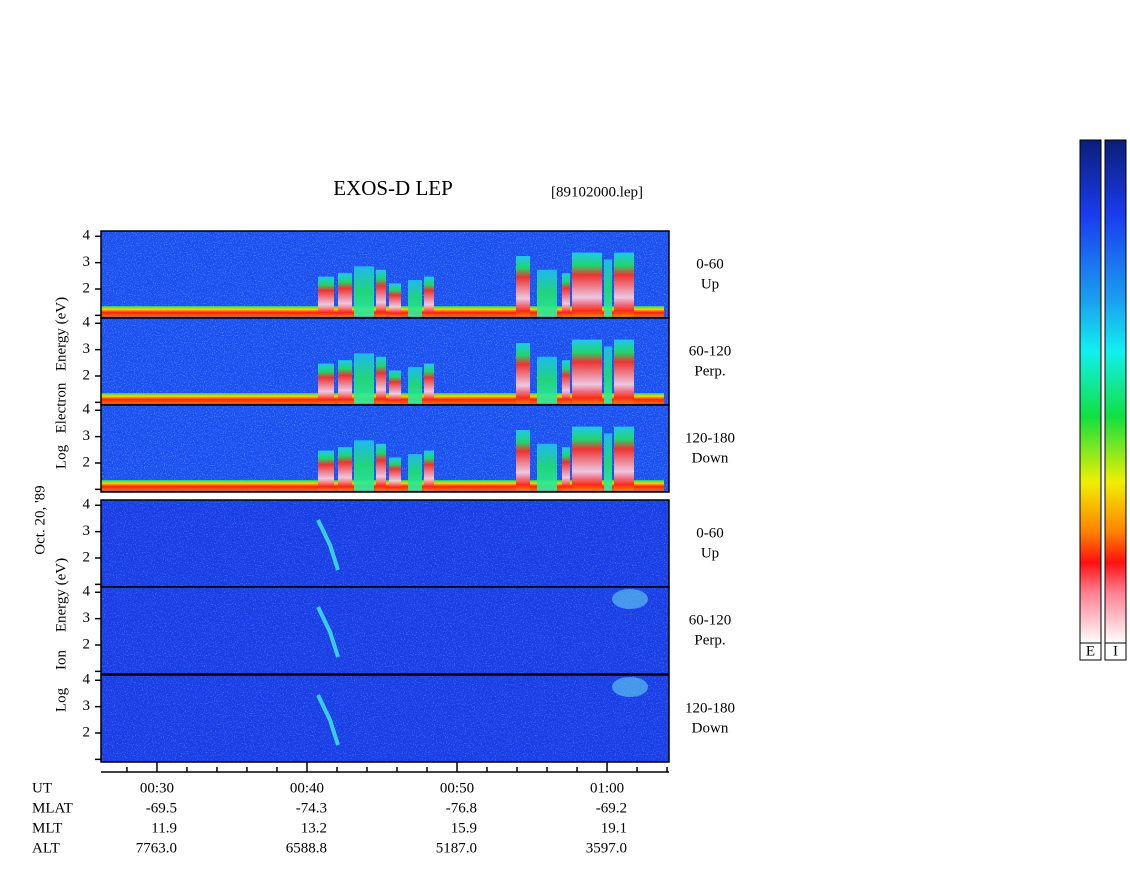 Image resolution: width=1130 pixels, height=875 pixels. I want to click on orbit-row-label: MLT, so click(47, 828).